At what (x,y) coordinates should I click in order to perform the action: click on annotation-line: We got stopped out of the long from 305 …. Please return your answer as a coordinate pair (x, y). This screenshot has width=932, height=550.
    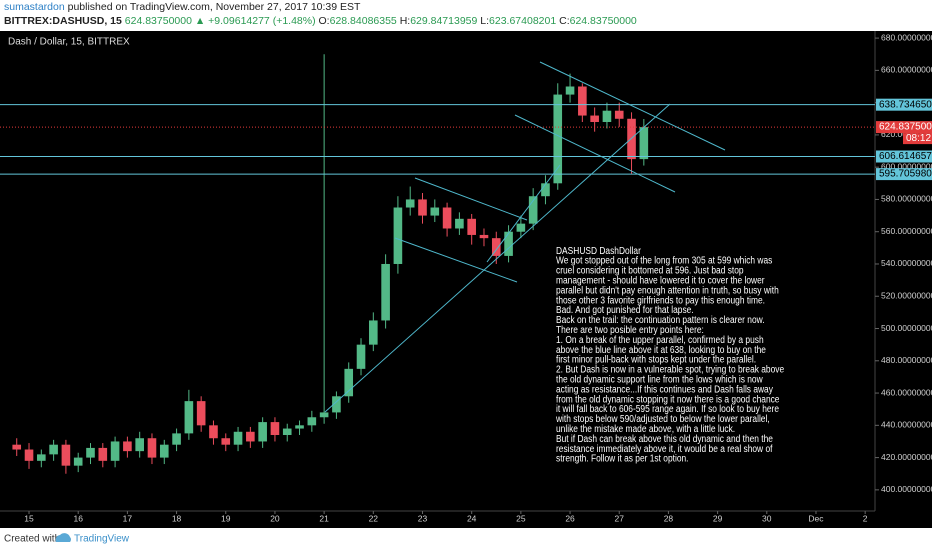
    Looking at the image, I should click on (664, 261).